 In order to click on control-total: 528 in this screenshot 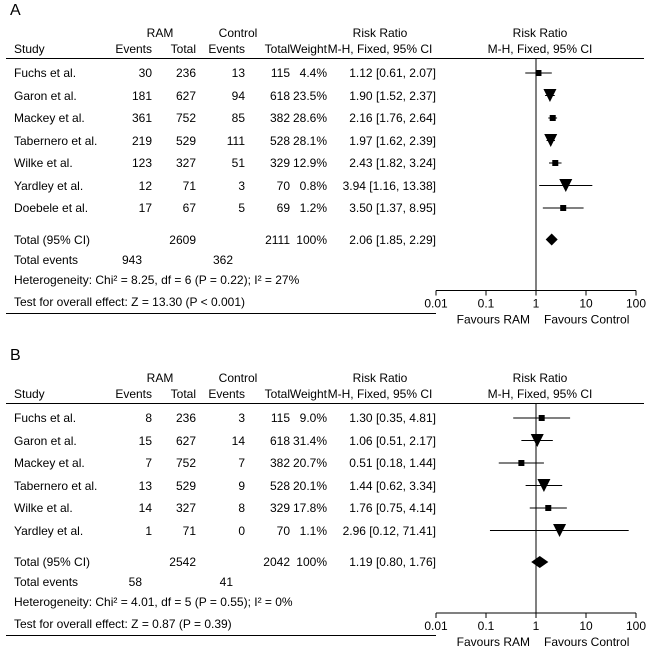, I will do `click(279, 140)`.